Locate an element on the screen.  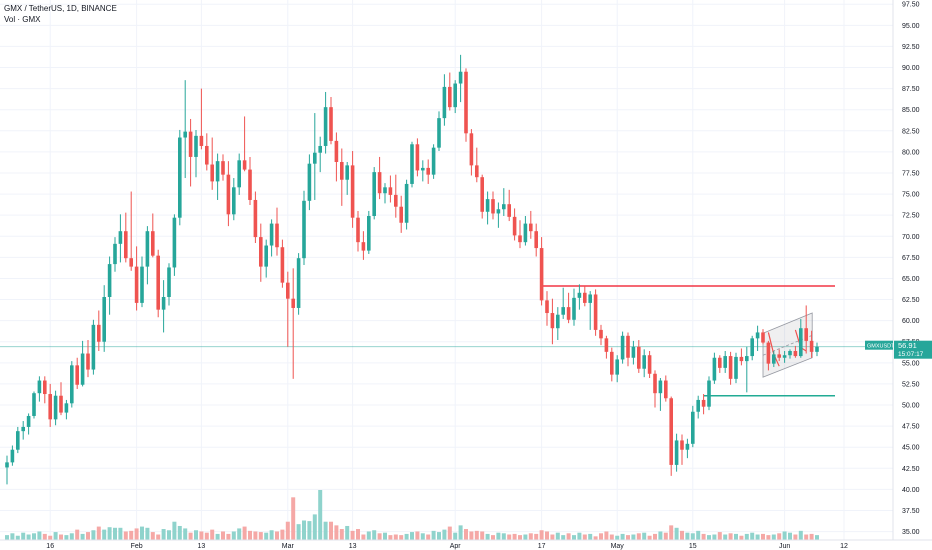
price-tick-label: 50.00 is located at coordinates (911, 406).